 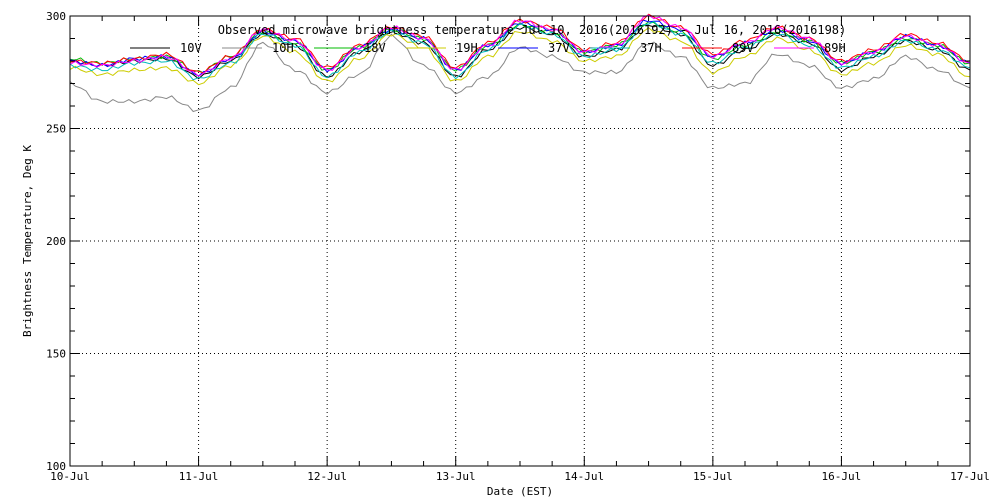 What do you see at coordinates (467, 48) in the screenshot?
I see `legend-label: 19H` at bounding box center [467, 48].